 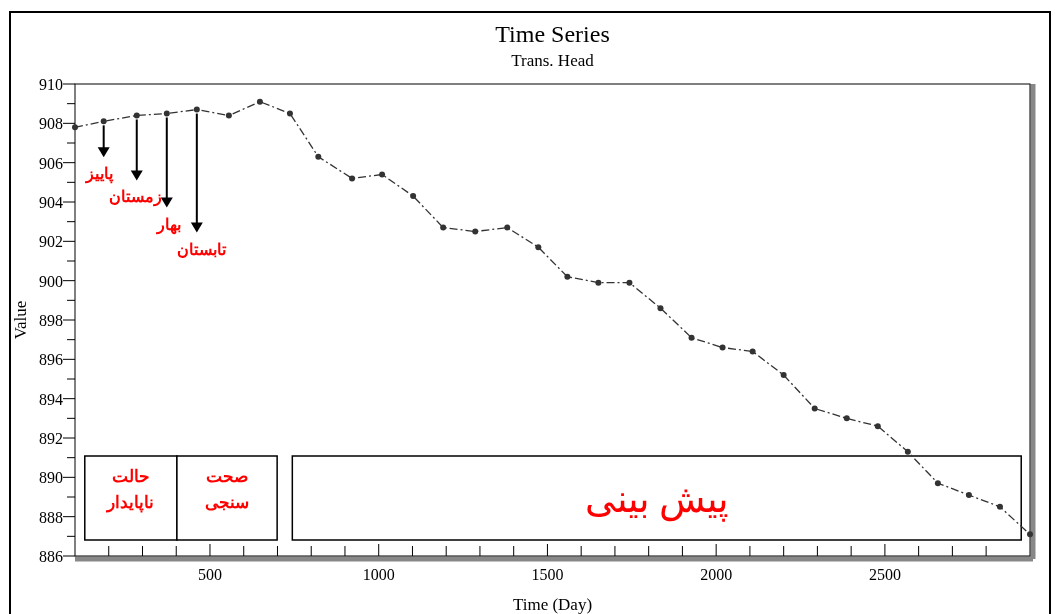 I want to click on x-axis-title: Time (Day), so click(x=552, y=604).